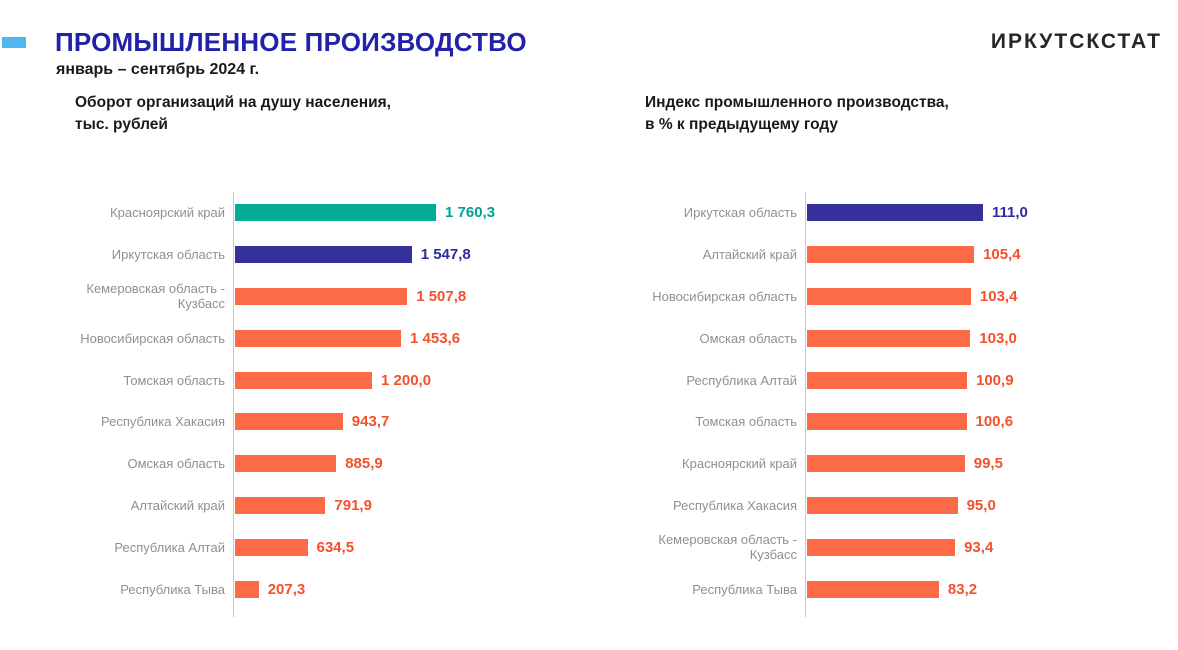 The width and height of the screenshot is (1178, 650). I want to click on bar-wrap: 1 760,3, so click(406, 213).